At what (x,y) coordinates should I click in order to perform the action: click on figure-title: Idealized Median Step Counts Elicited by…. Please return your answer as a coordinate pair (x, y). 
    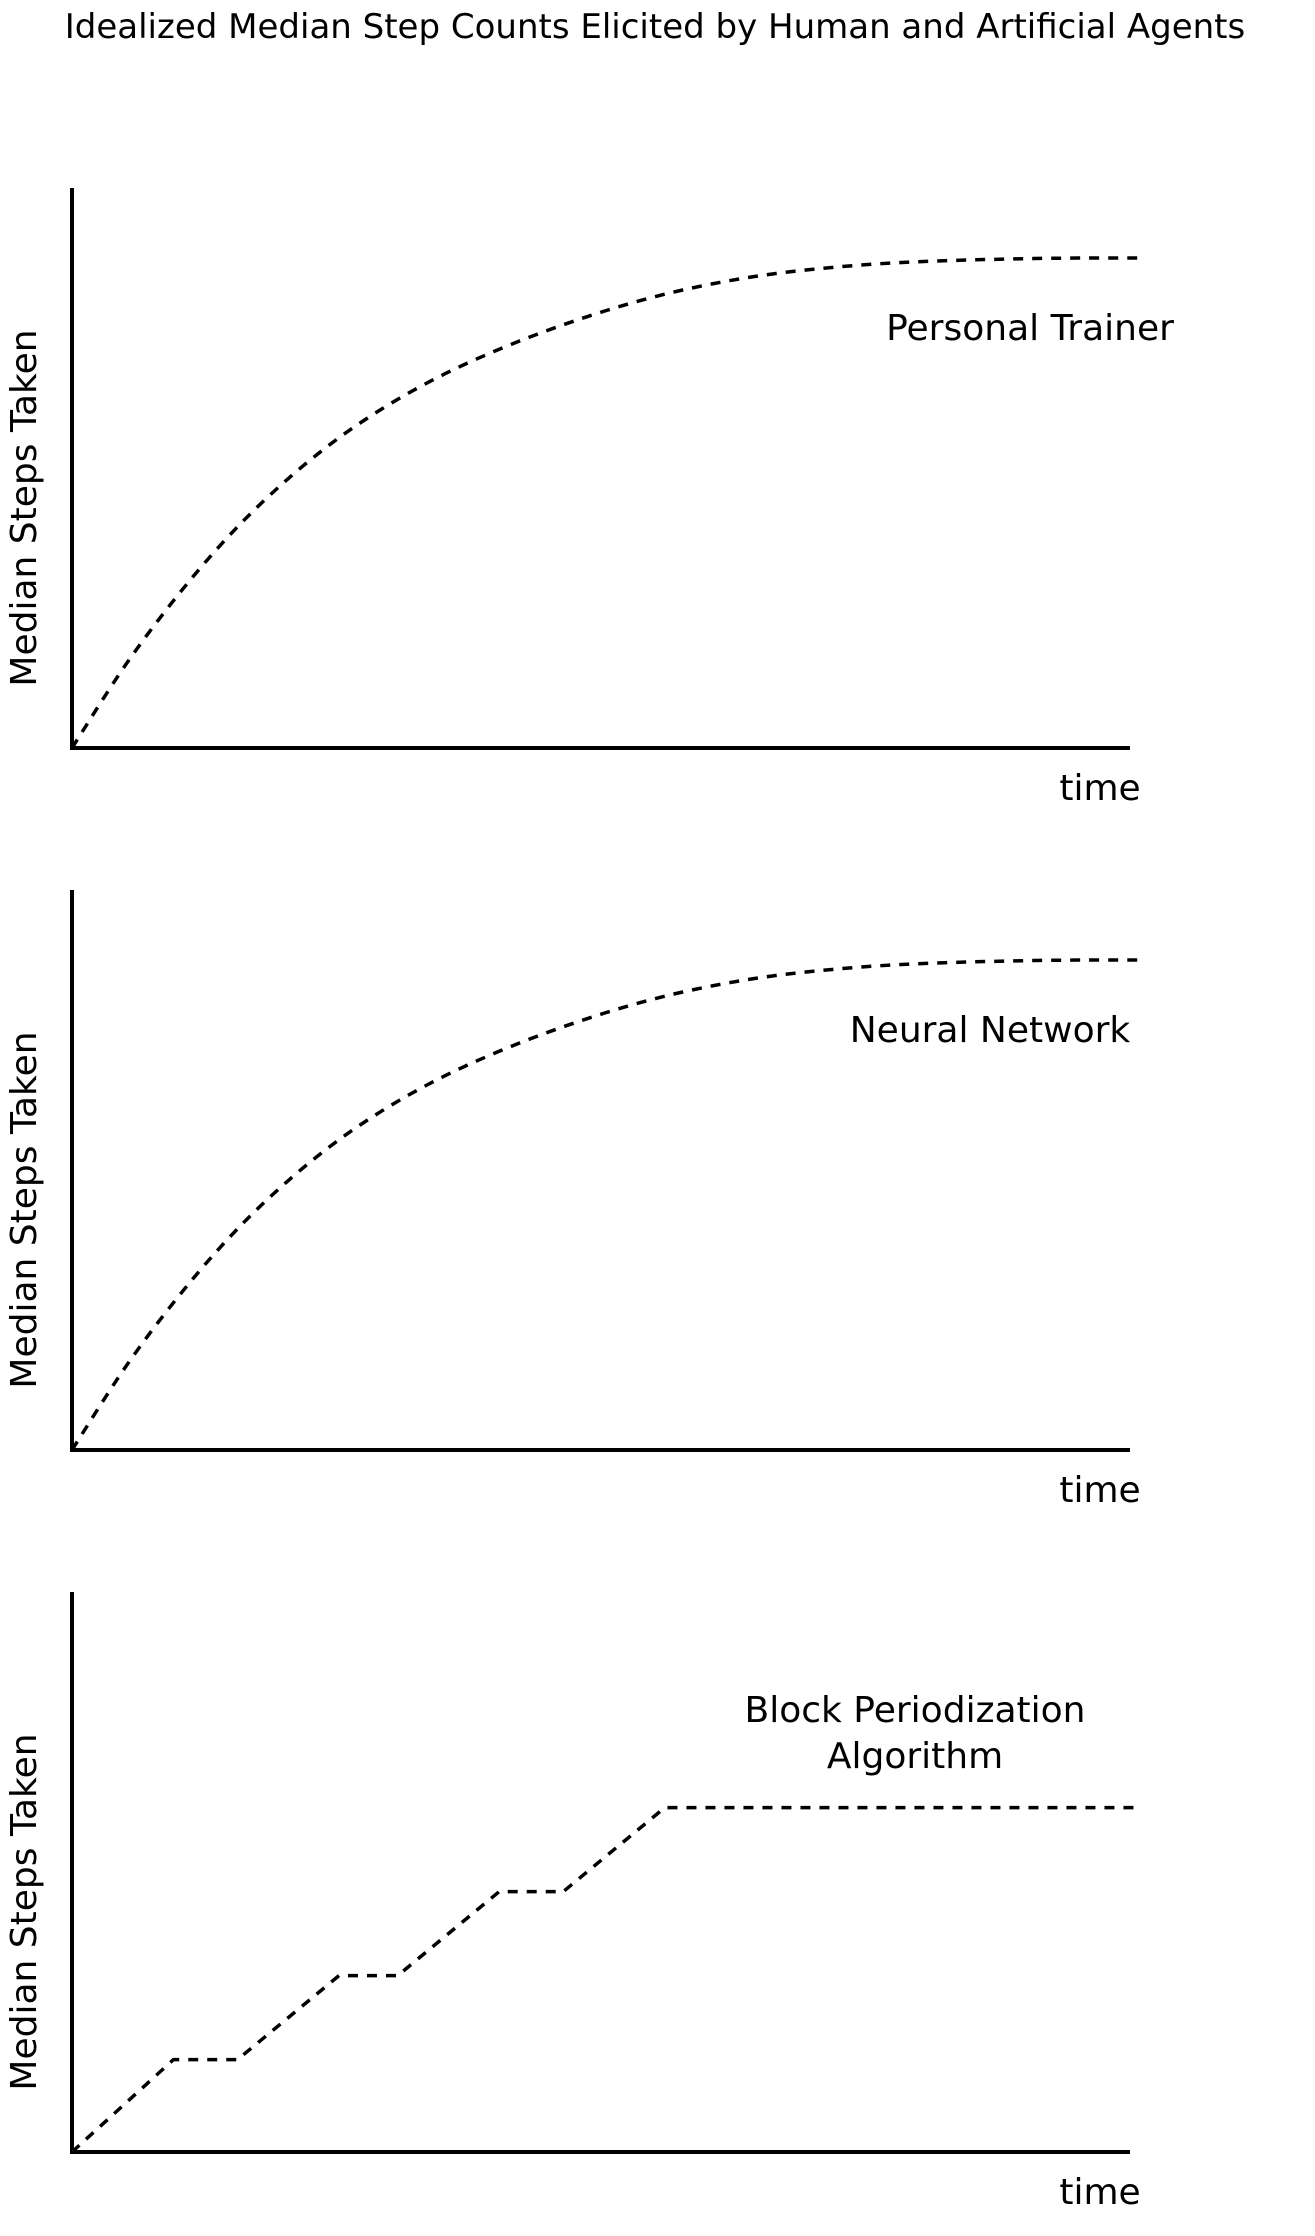
    Looking at the image, I should click on (655, 27).